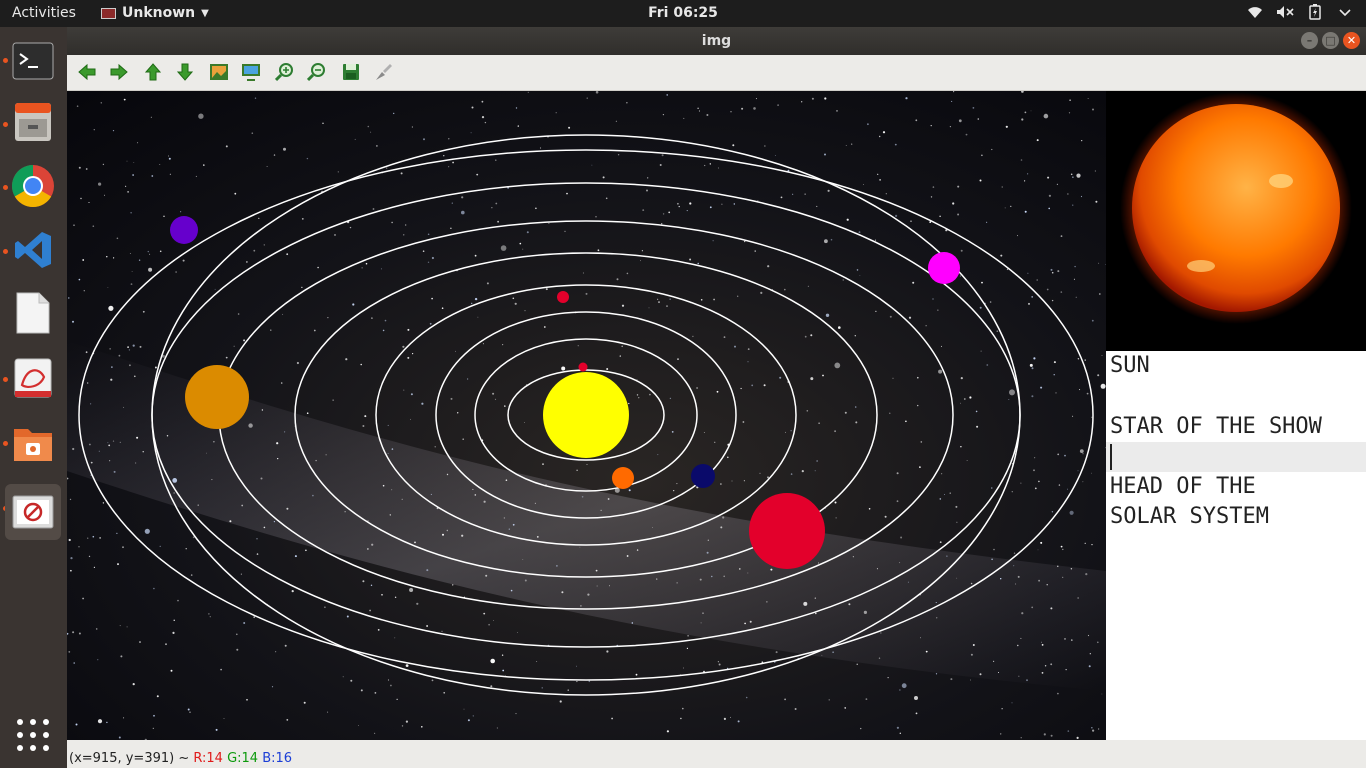 The image size is (1366, 768). What do you see at coordinates (184, 230) in the screenshot?
I see `planet-neptune` at bounding box center [184, 230].